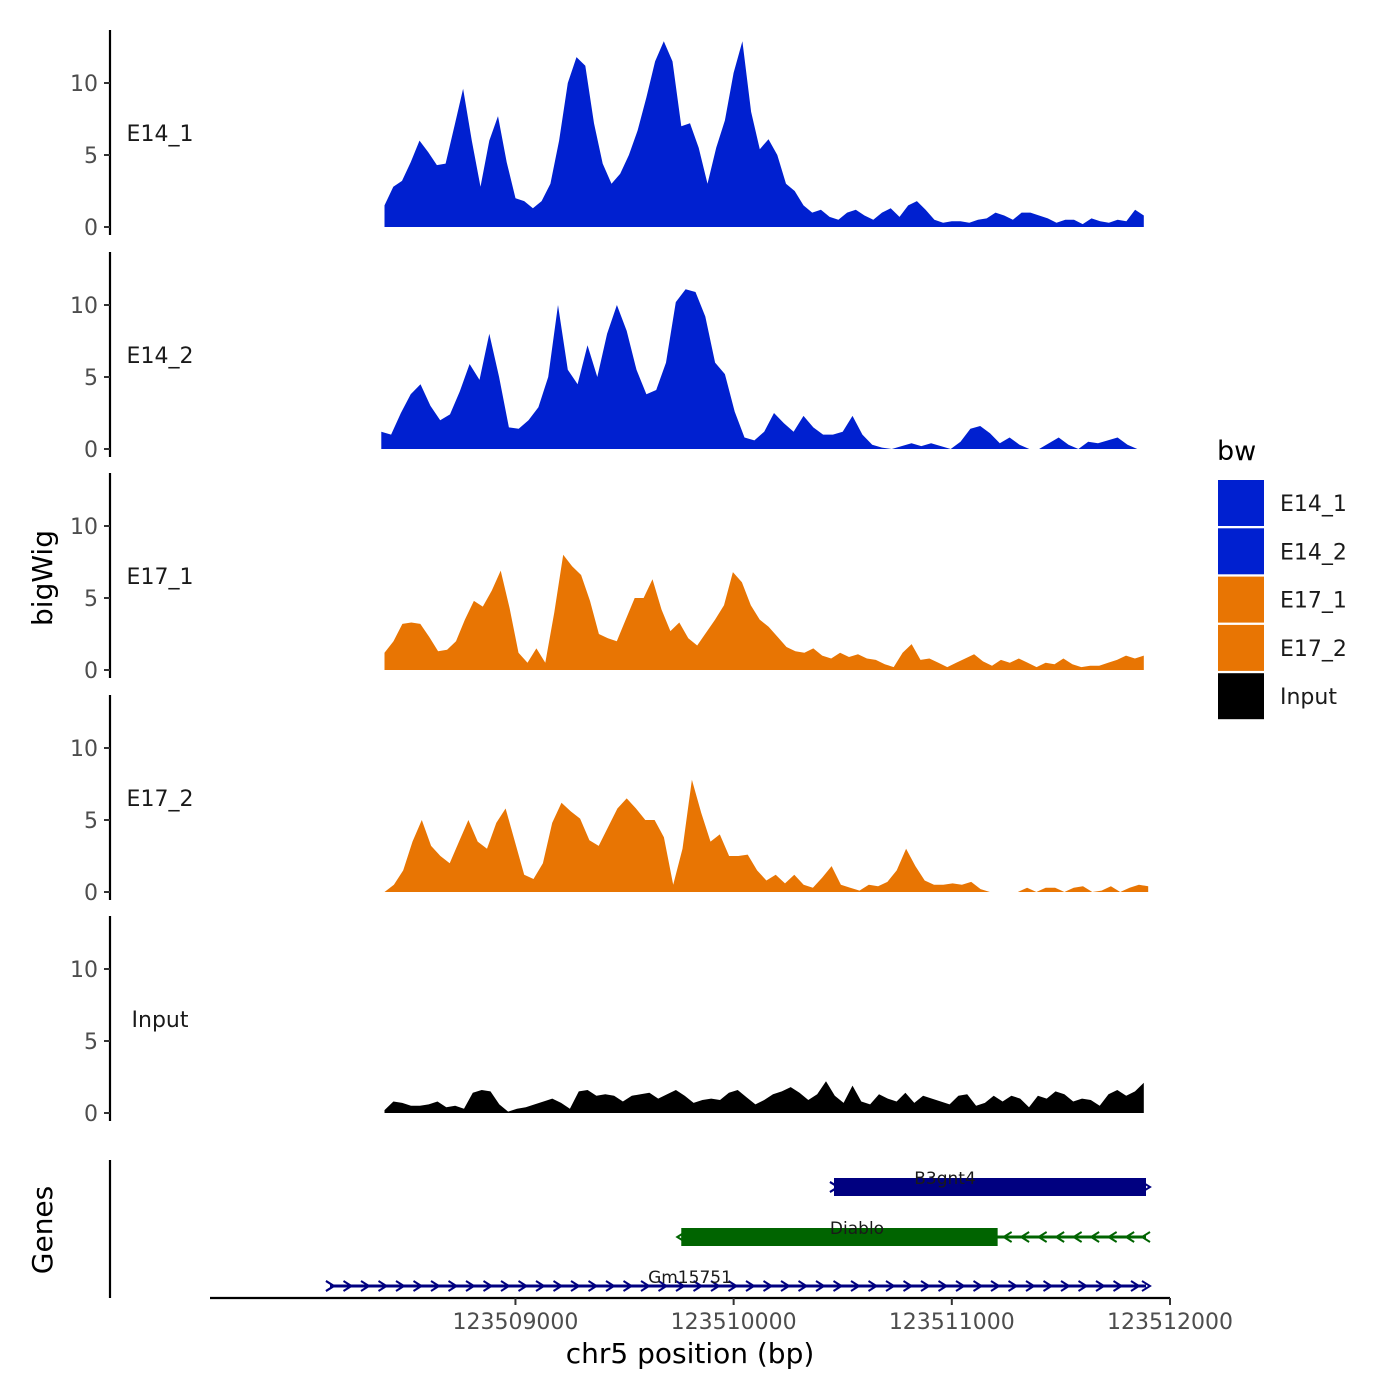 The width and height of the screenshot is (1400, 1400). I want to click on legend-label: Input, so click(1308, 697).